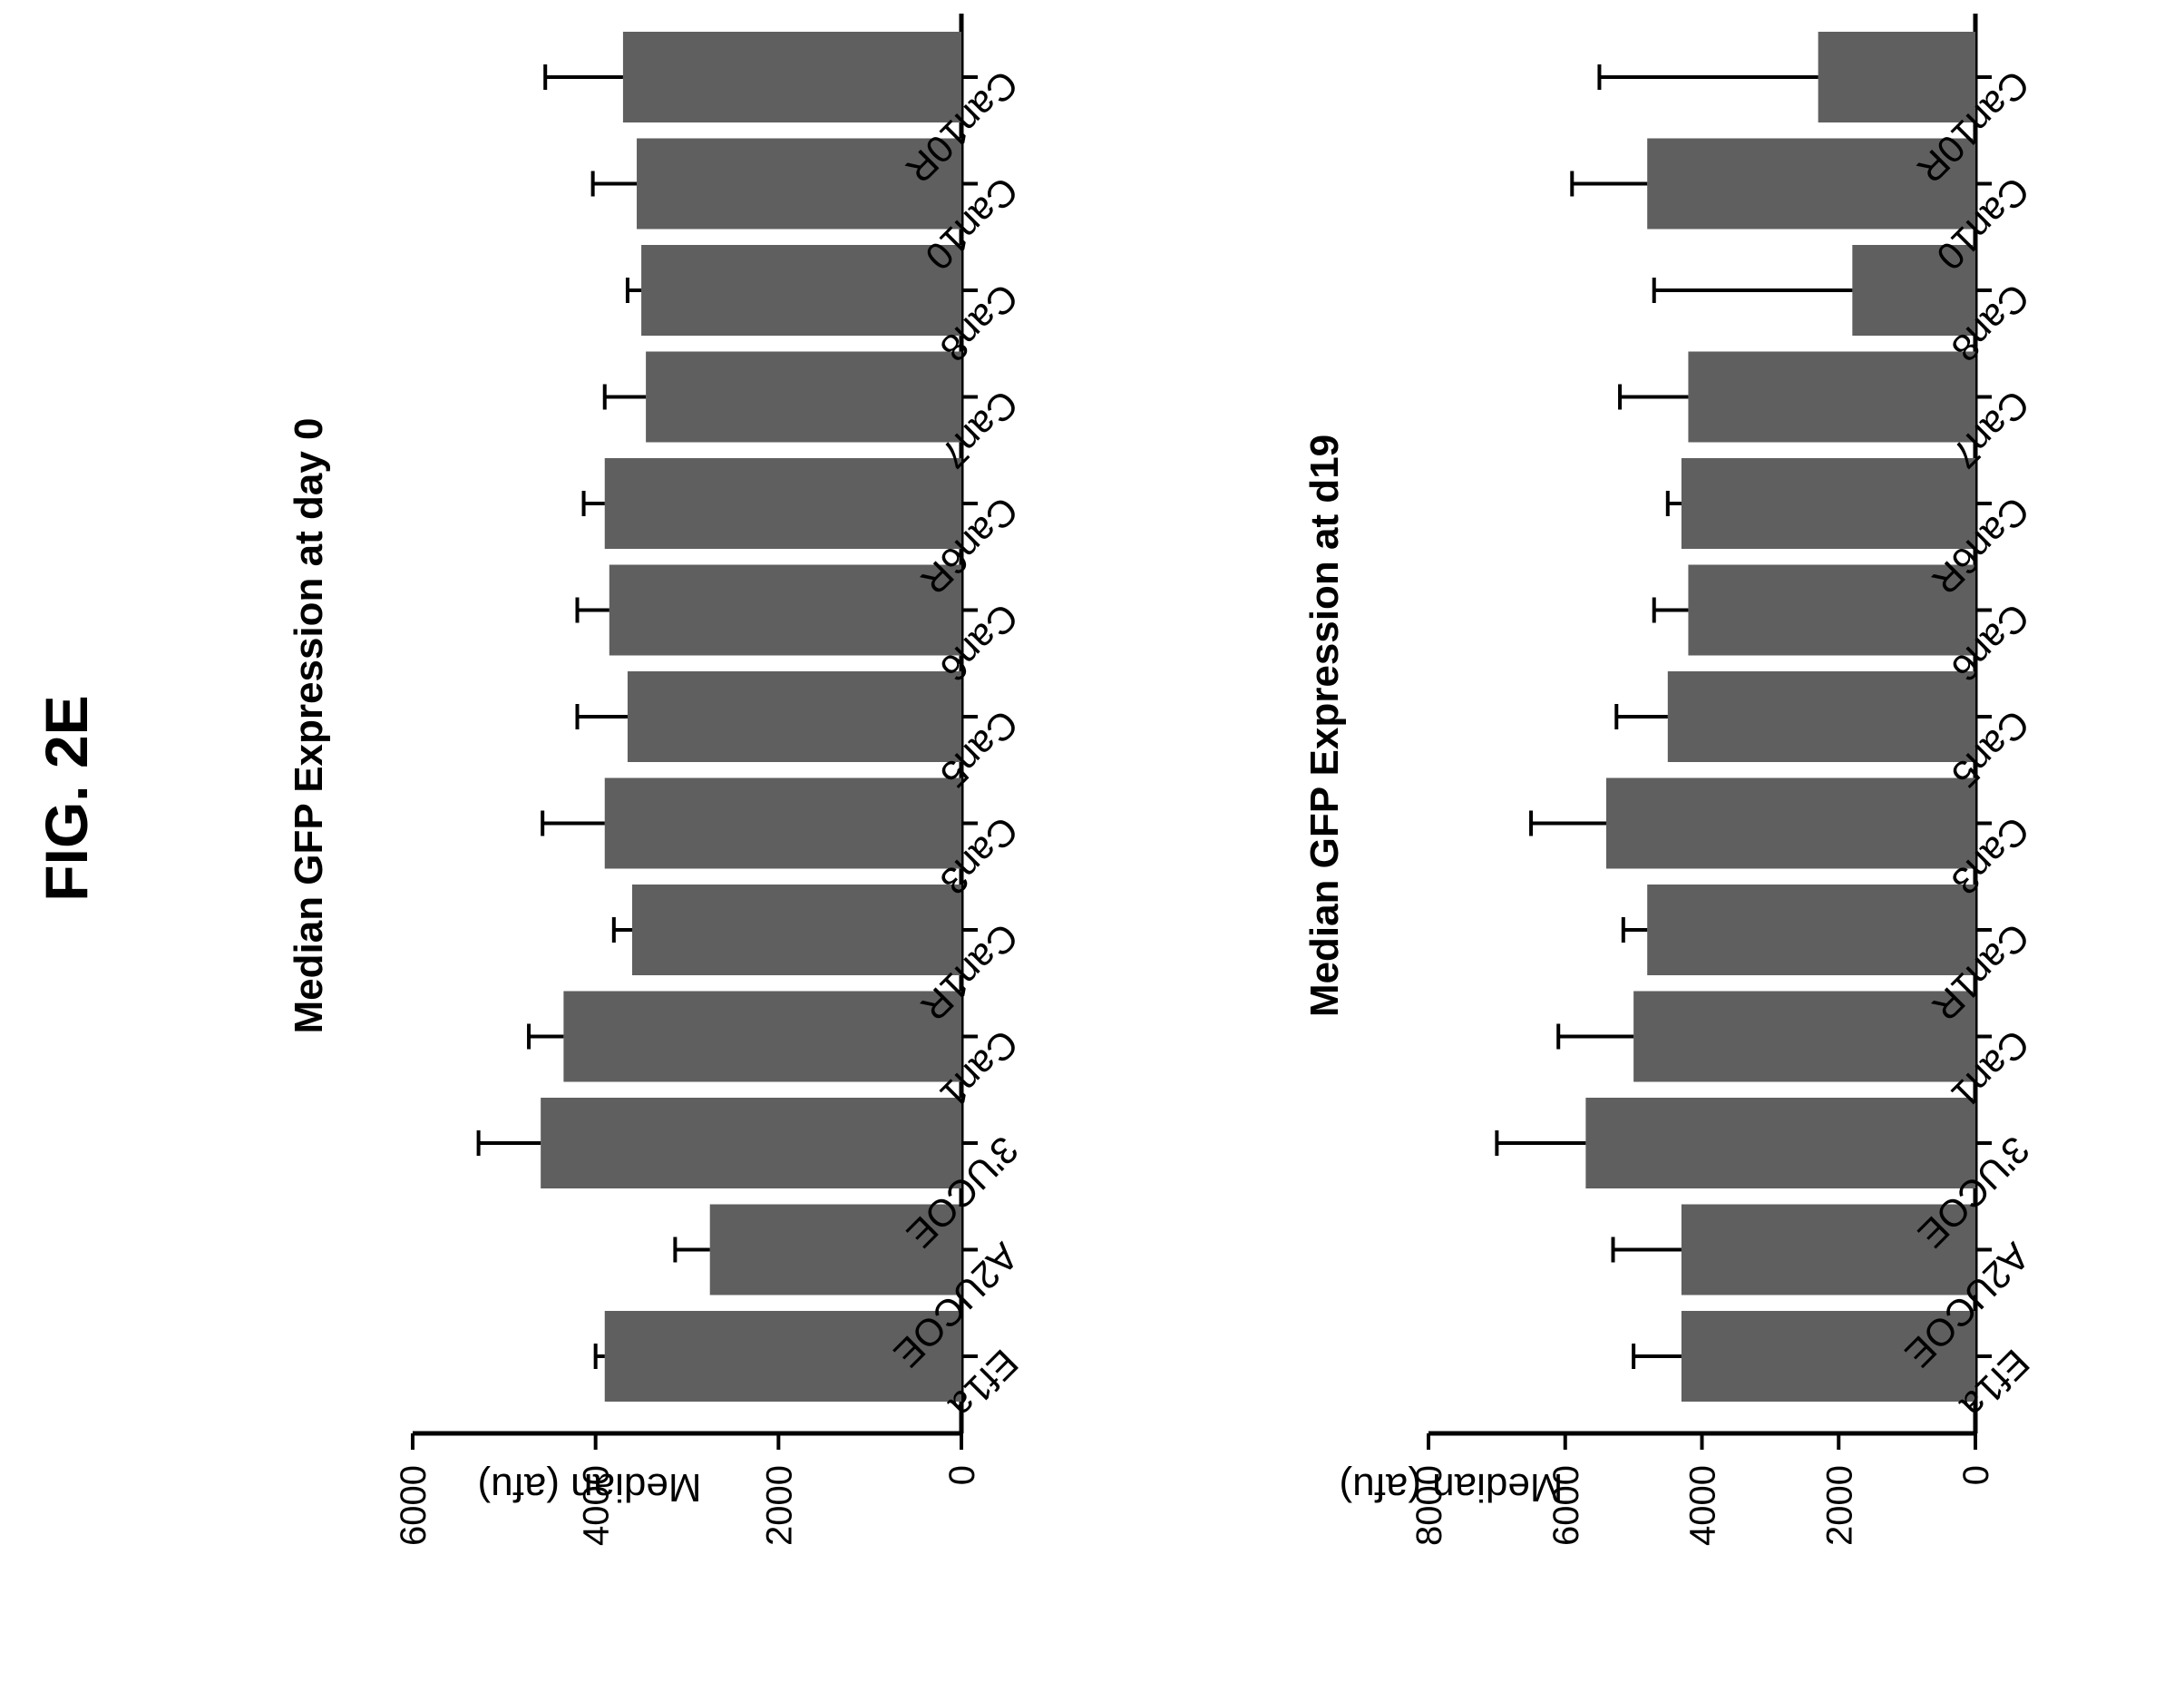  I want to click on chart-title-day0: Median GFP Expression at day 0, so click(309, 726).